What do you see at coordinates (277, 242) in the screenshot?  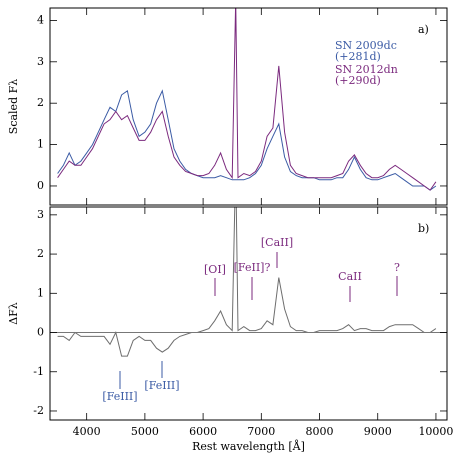 I see `line-annotation: [CaII]` at bounding box center [277, 242].